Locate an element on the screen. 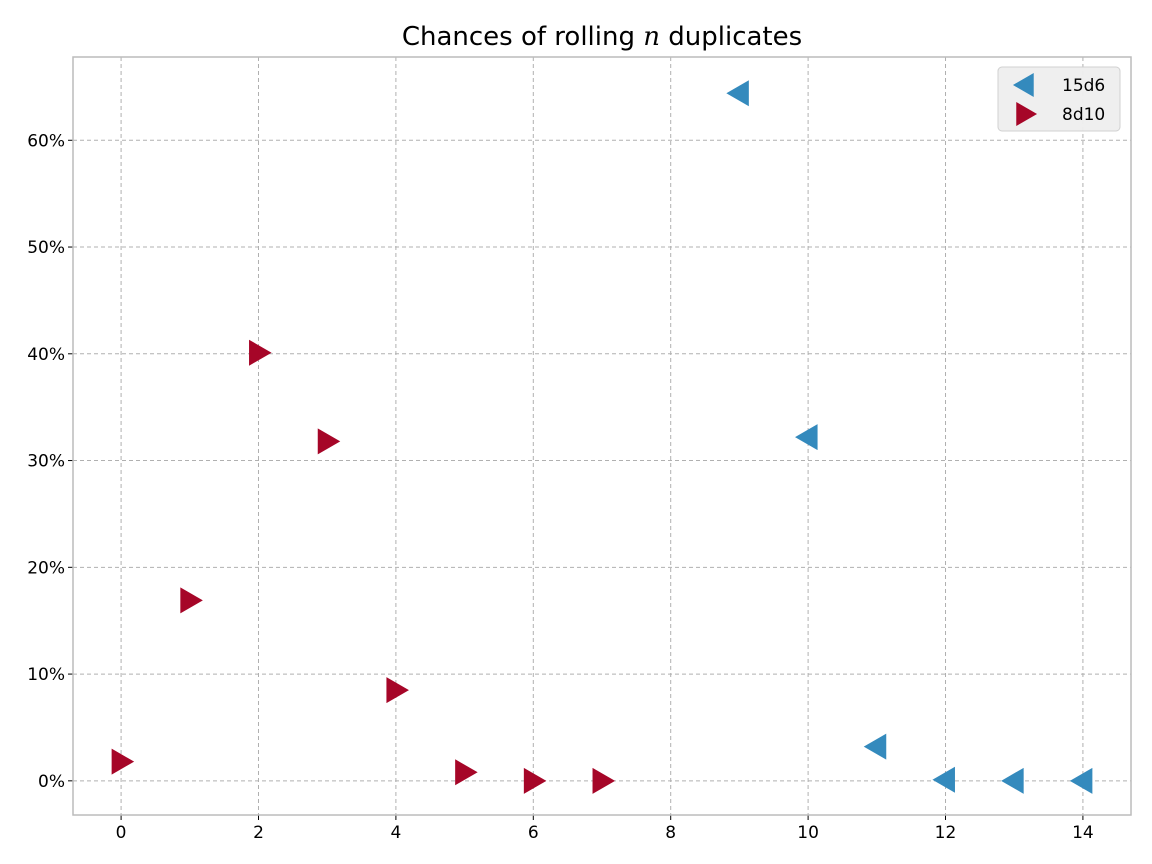 This screenshot has height=864, width=1152. x-tick-label: 0 is located at coordinates (121, 833).